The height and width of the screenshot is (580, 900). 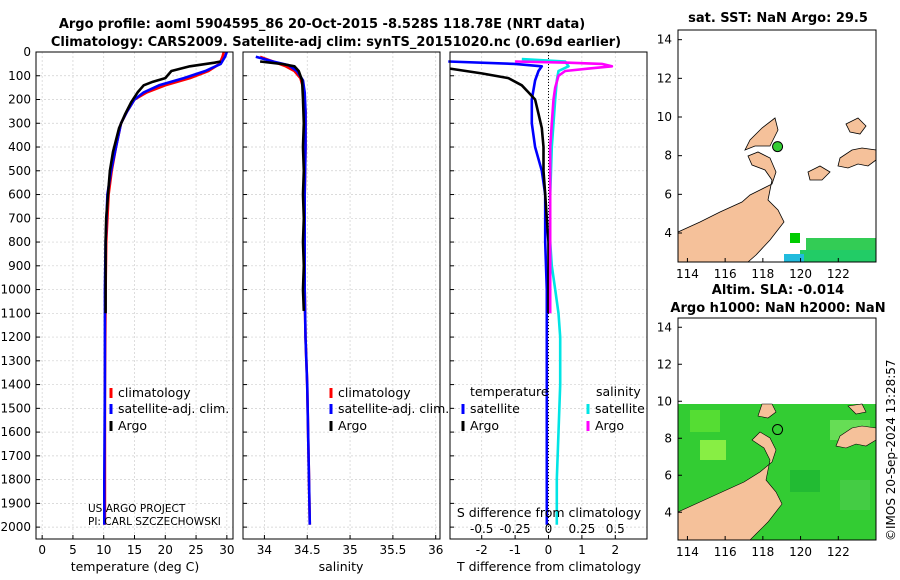 I want to click on sla-map-land, so click(x=777, y=472).